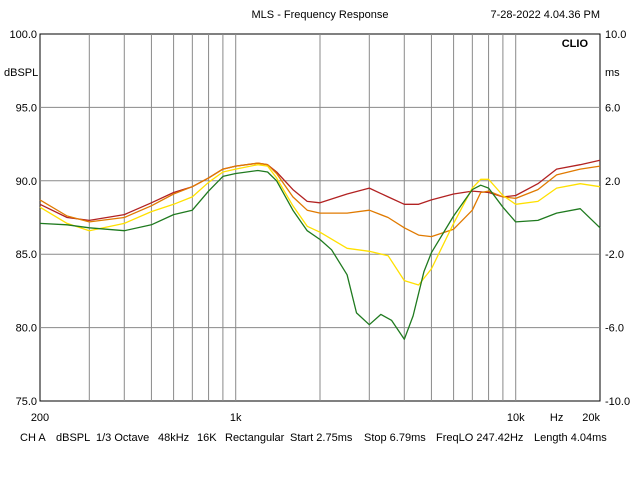 This screenshot has height=485, width=640. What do you see at coordinates (570, 438) in the screenshot?
I see `status-item: Length 4.04ms` at bounding box center [570, 438].